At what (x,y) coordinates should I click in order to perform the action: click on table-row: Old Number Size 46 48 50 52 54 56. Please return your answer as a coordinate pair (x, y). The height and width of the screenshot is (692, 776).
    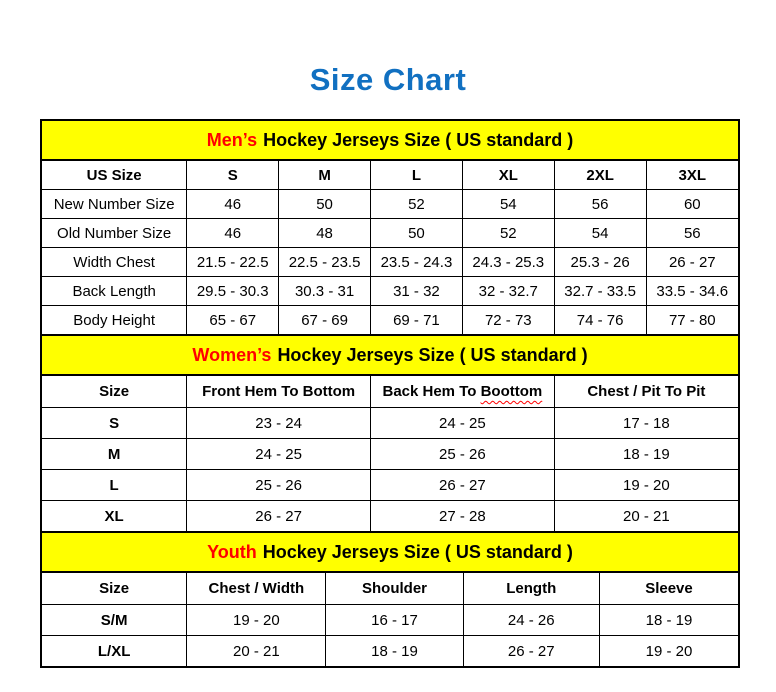
    Looking at the image, I should click on (390, 233).